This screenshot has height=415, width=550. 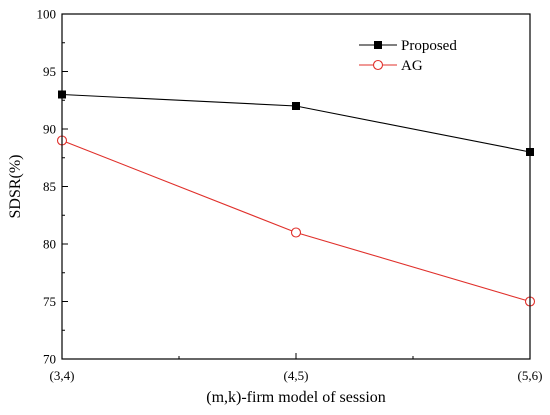 I want to click on x-axis-ticks: (3,4) (4,5) (5,6), so click(x=296, y=368).